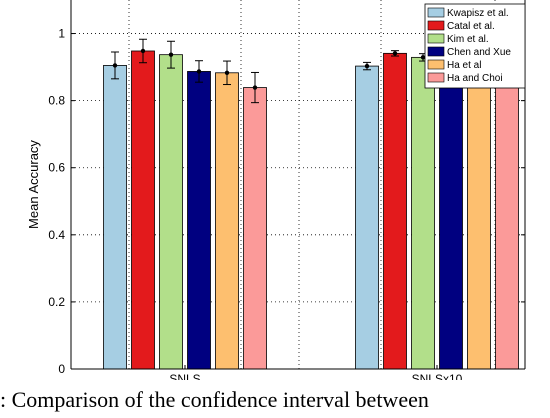 This screenshot has width=550, height=418. Describe the element at coordinates (475, 78) in the screenshot. I see `legend-label: Ha and Choi` at that location.